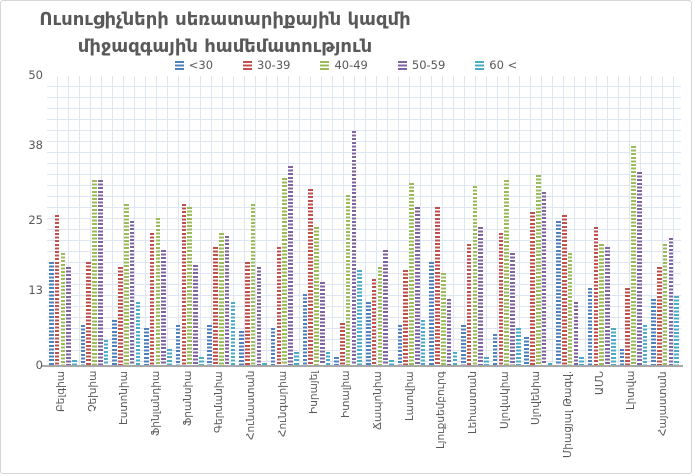 Image resolution: width=694 pixels, height=476 pixels. I want to click on bar-Լեհաստան-40-49, so click(475, 276).